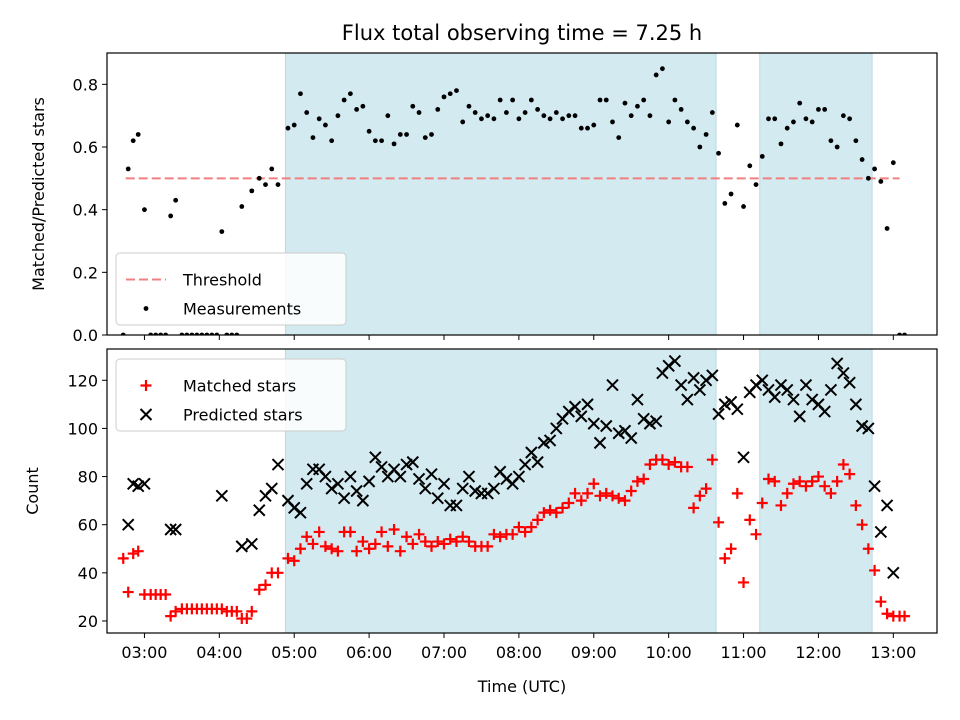  What do you see at coordinates (144, 652) in the screenshot?
I see `x-tick-label: 03:00` at bounding box center [144, 652].